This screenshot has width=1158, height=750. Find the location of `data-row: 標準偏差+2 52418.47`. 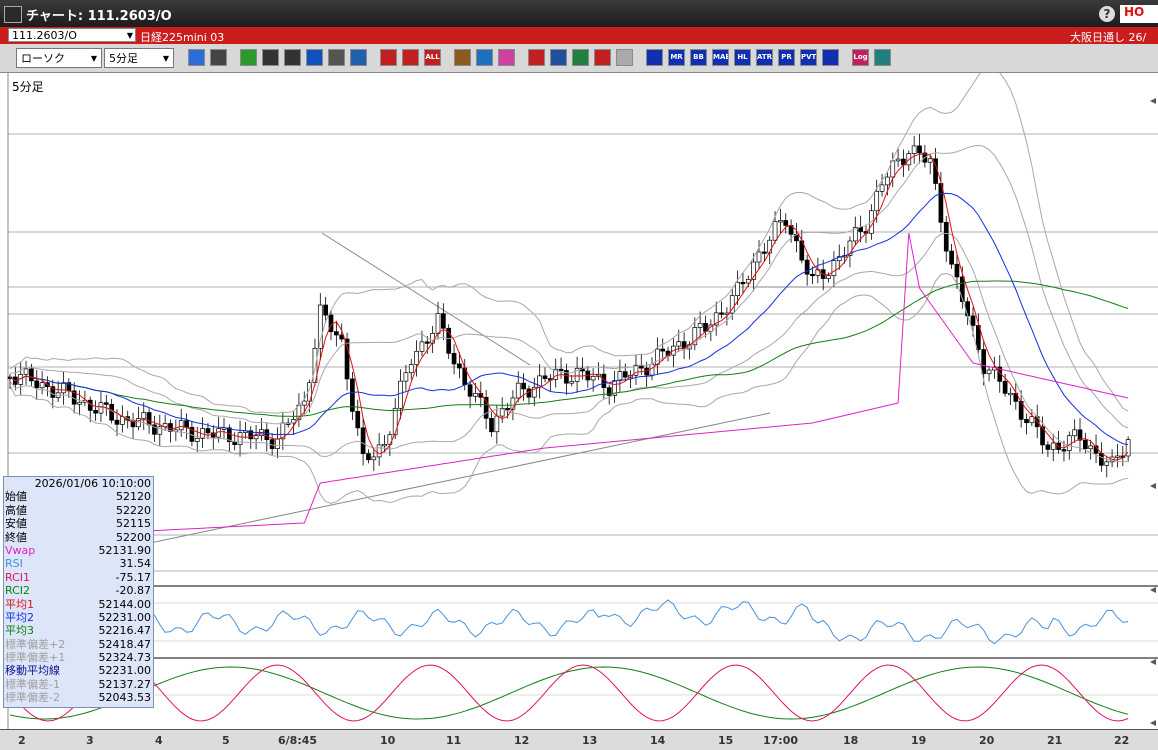

data-row: 標準偏差+2 52418.47 is located at coordinates (78, 644).